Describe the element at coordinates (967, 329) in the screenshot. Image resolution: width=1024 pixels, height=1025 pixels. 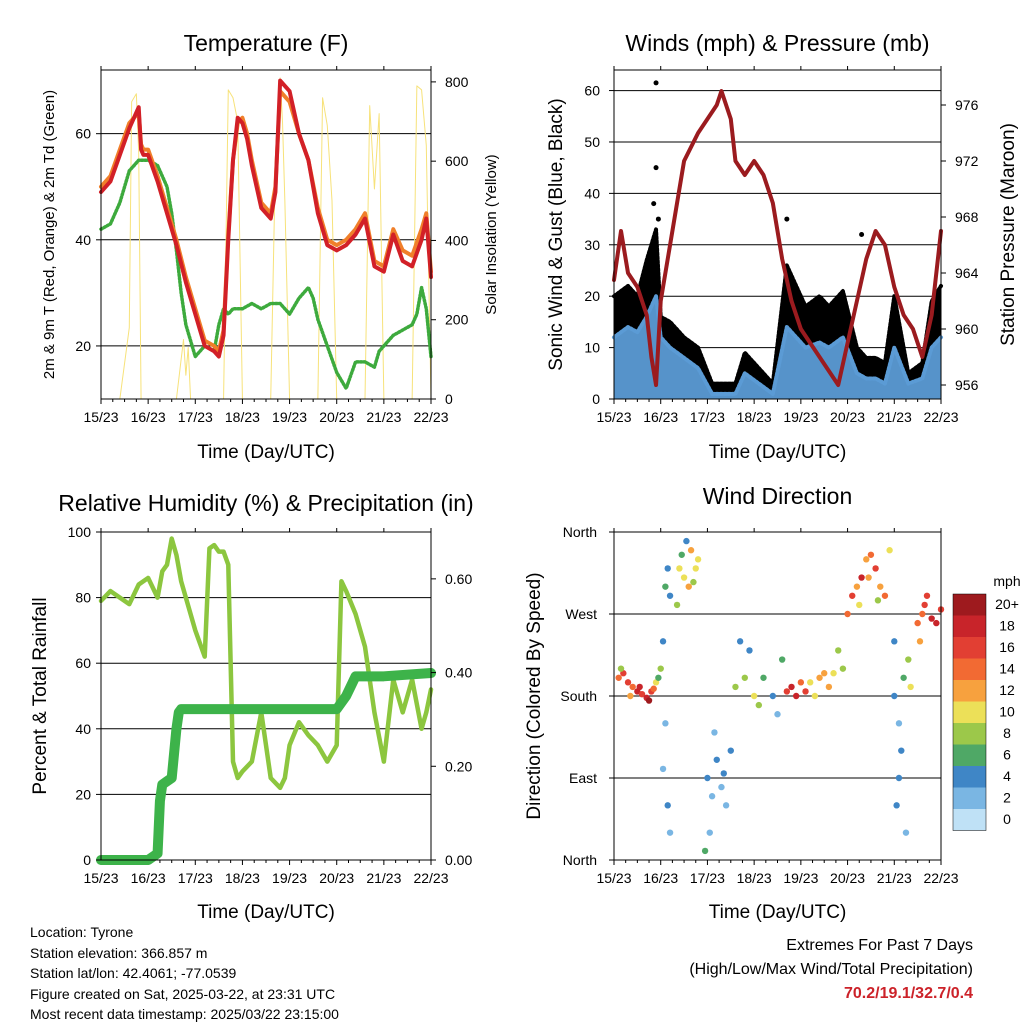
I see `y2-tick-label: 960` at that location.